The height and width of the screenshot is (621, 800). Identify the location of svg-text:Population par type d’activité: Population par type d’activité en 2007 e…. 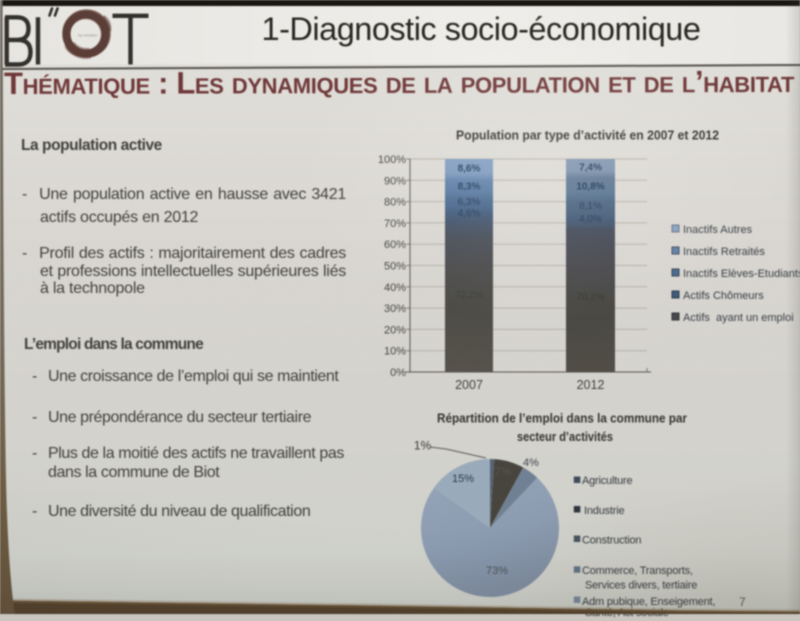
(587, 135).